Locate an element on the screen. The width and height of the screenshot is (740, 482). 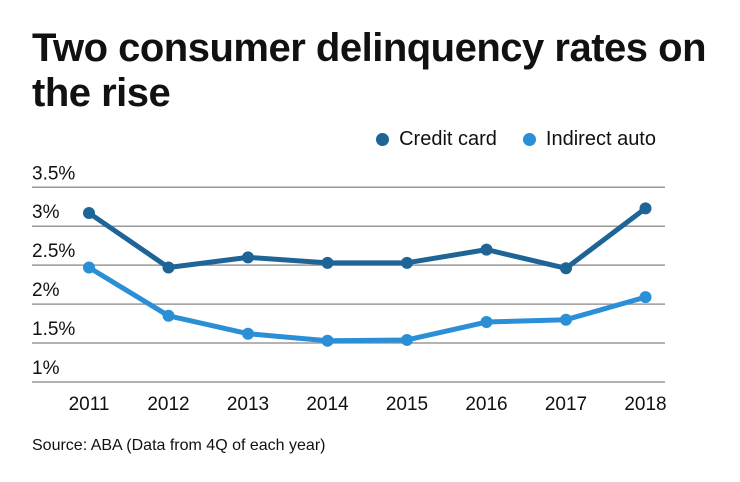
legend: Credit card Indirect auto is located at coordinates (516, 139).